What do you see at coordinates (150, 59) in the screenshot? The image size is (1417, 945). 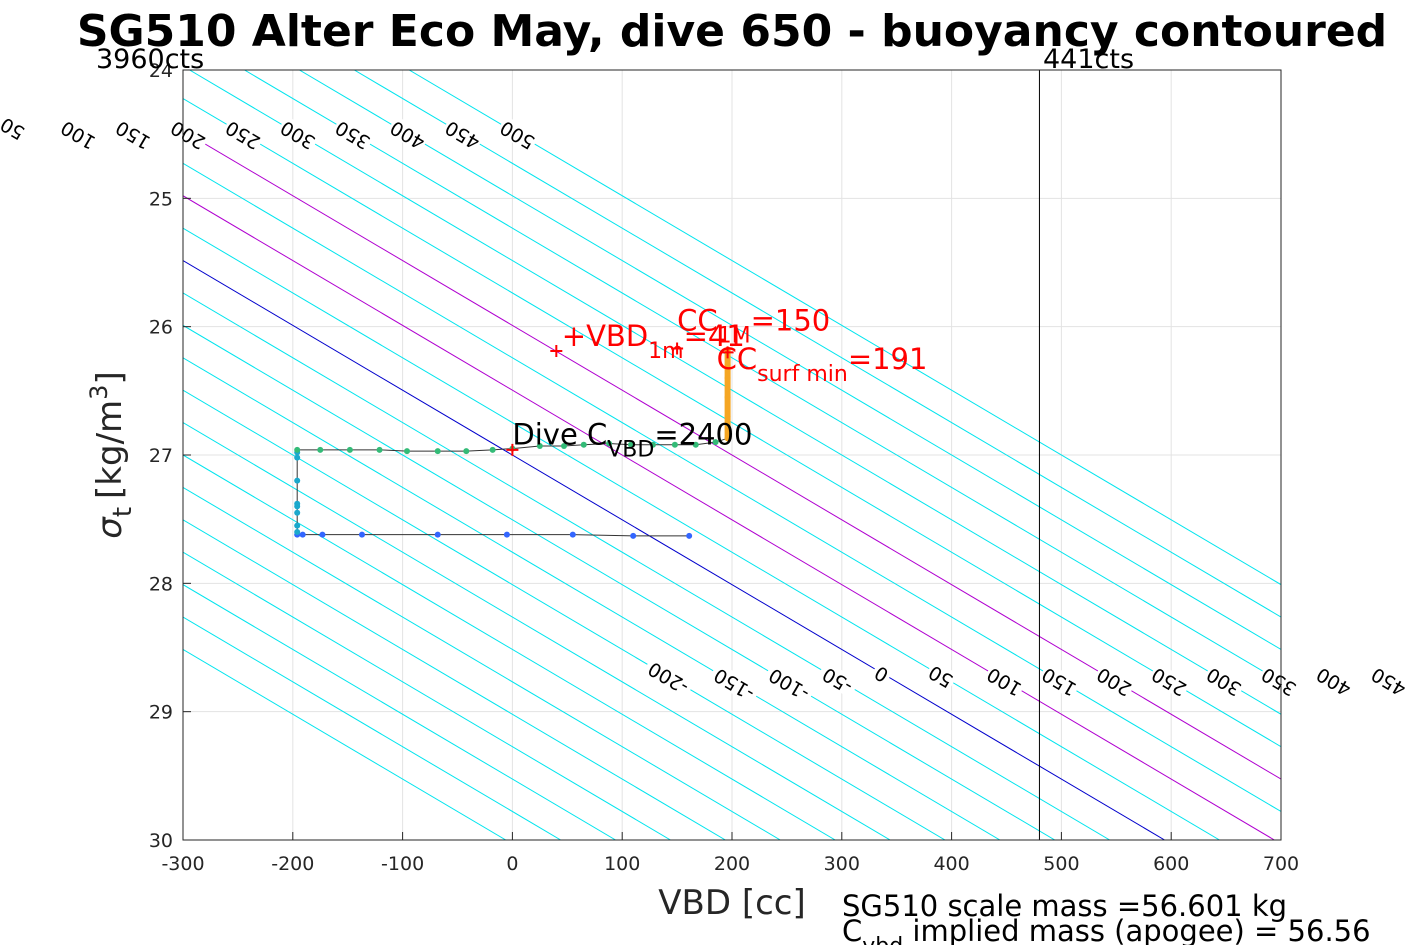 I see `vbd-min-label: 3960cts` at bounding box center [150, 59].